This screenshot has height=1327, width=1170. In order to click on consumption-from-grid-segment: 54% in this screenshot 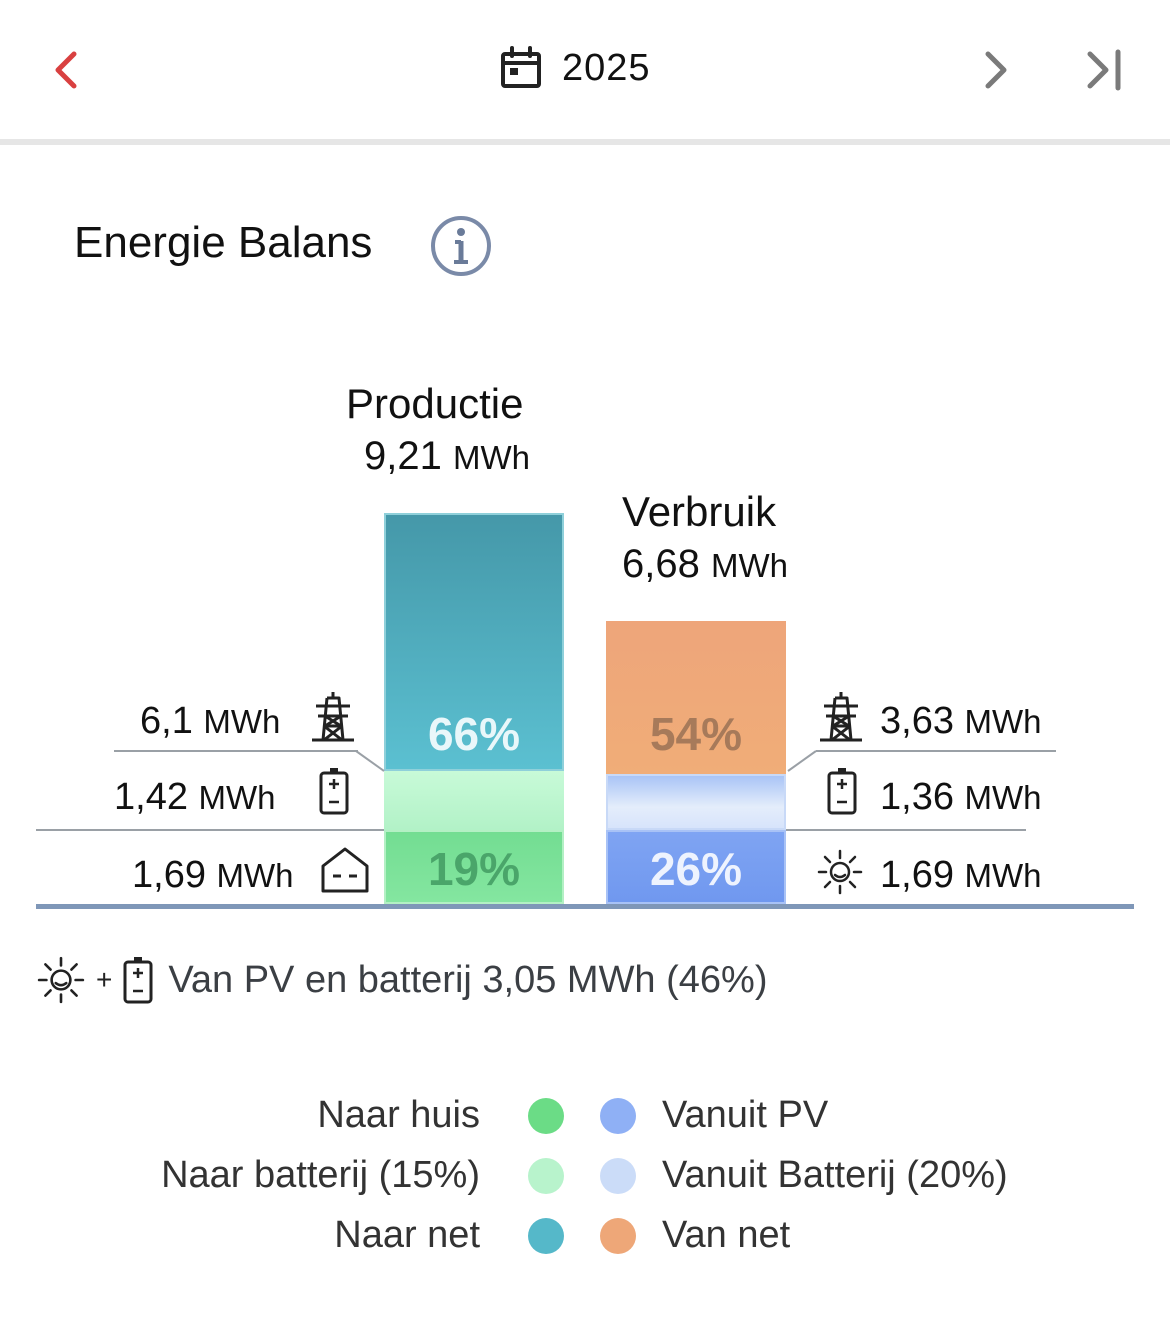, I will do `click(696, 697)`.